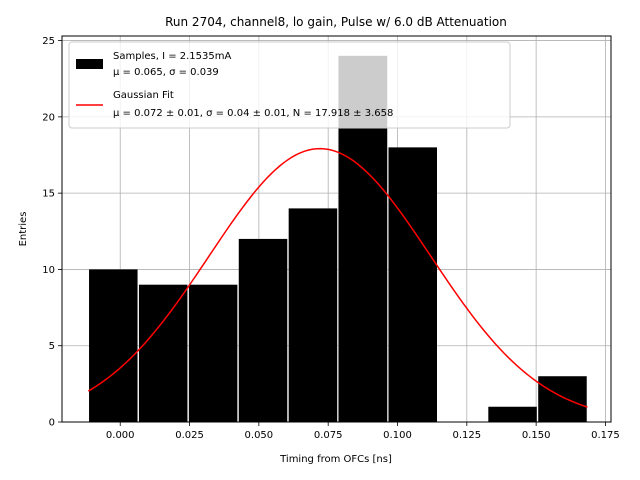  I want to click on y-tick-label: 20, so click(48, 117).